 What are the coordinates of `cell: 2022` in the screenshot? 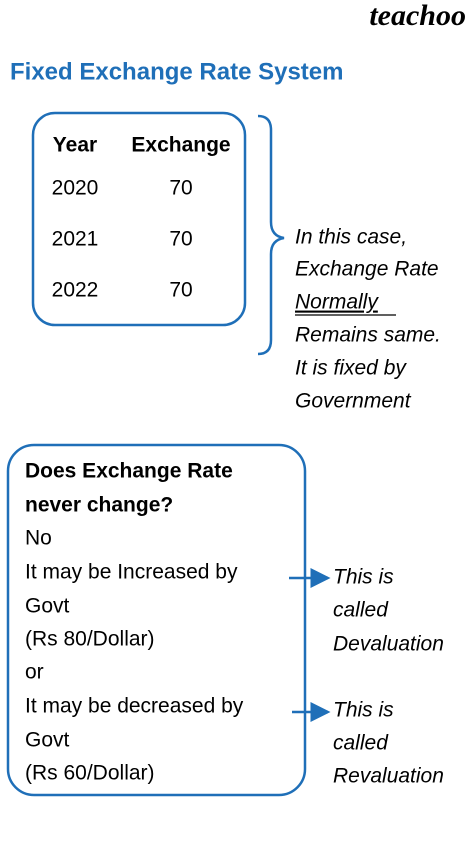 It's located at (75, 290).